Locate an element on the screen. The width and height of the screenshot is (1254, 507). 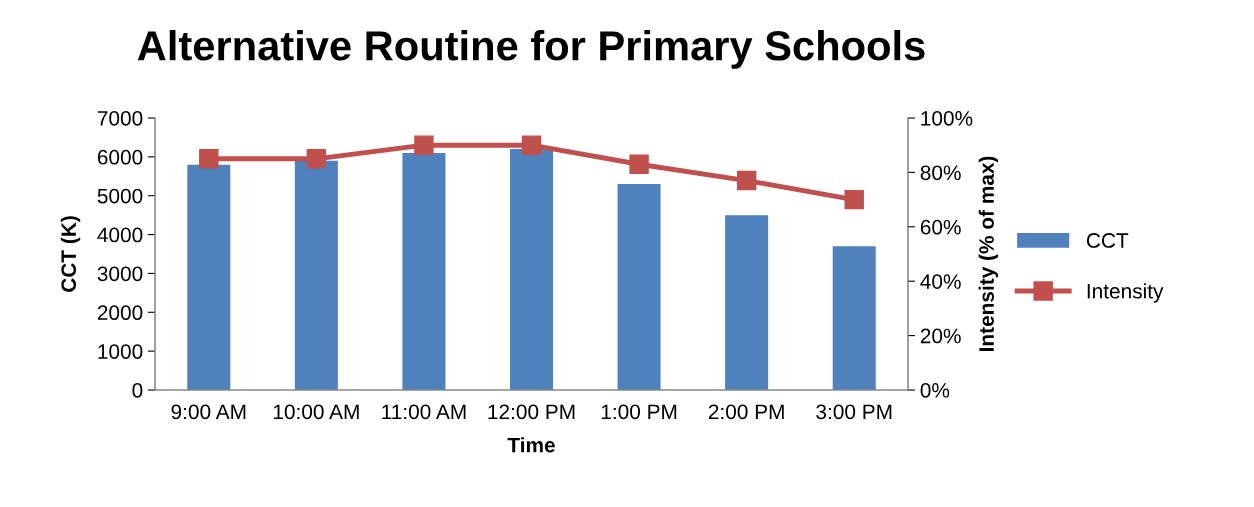
y2-tick-label: 80% is located at coordinates (940, 173).